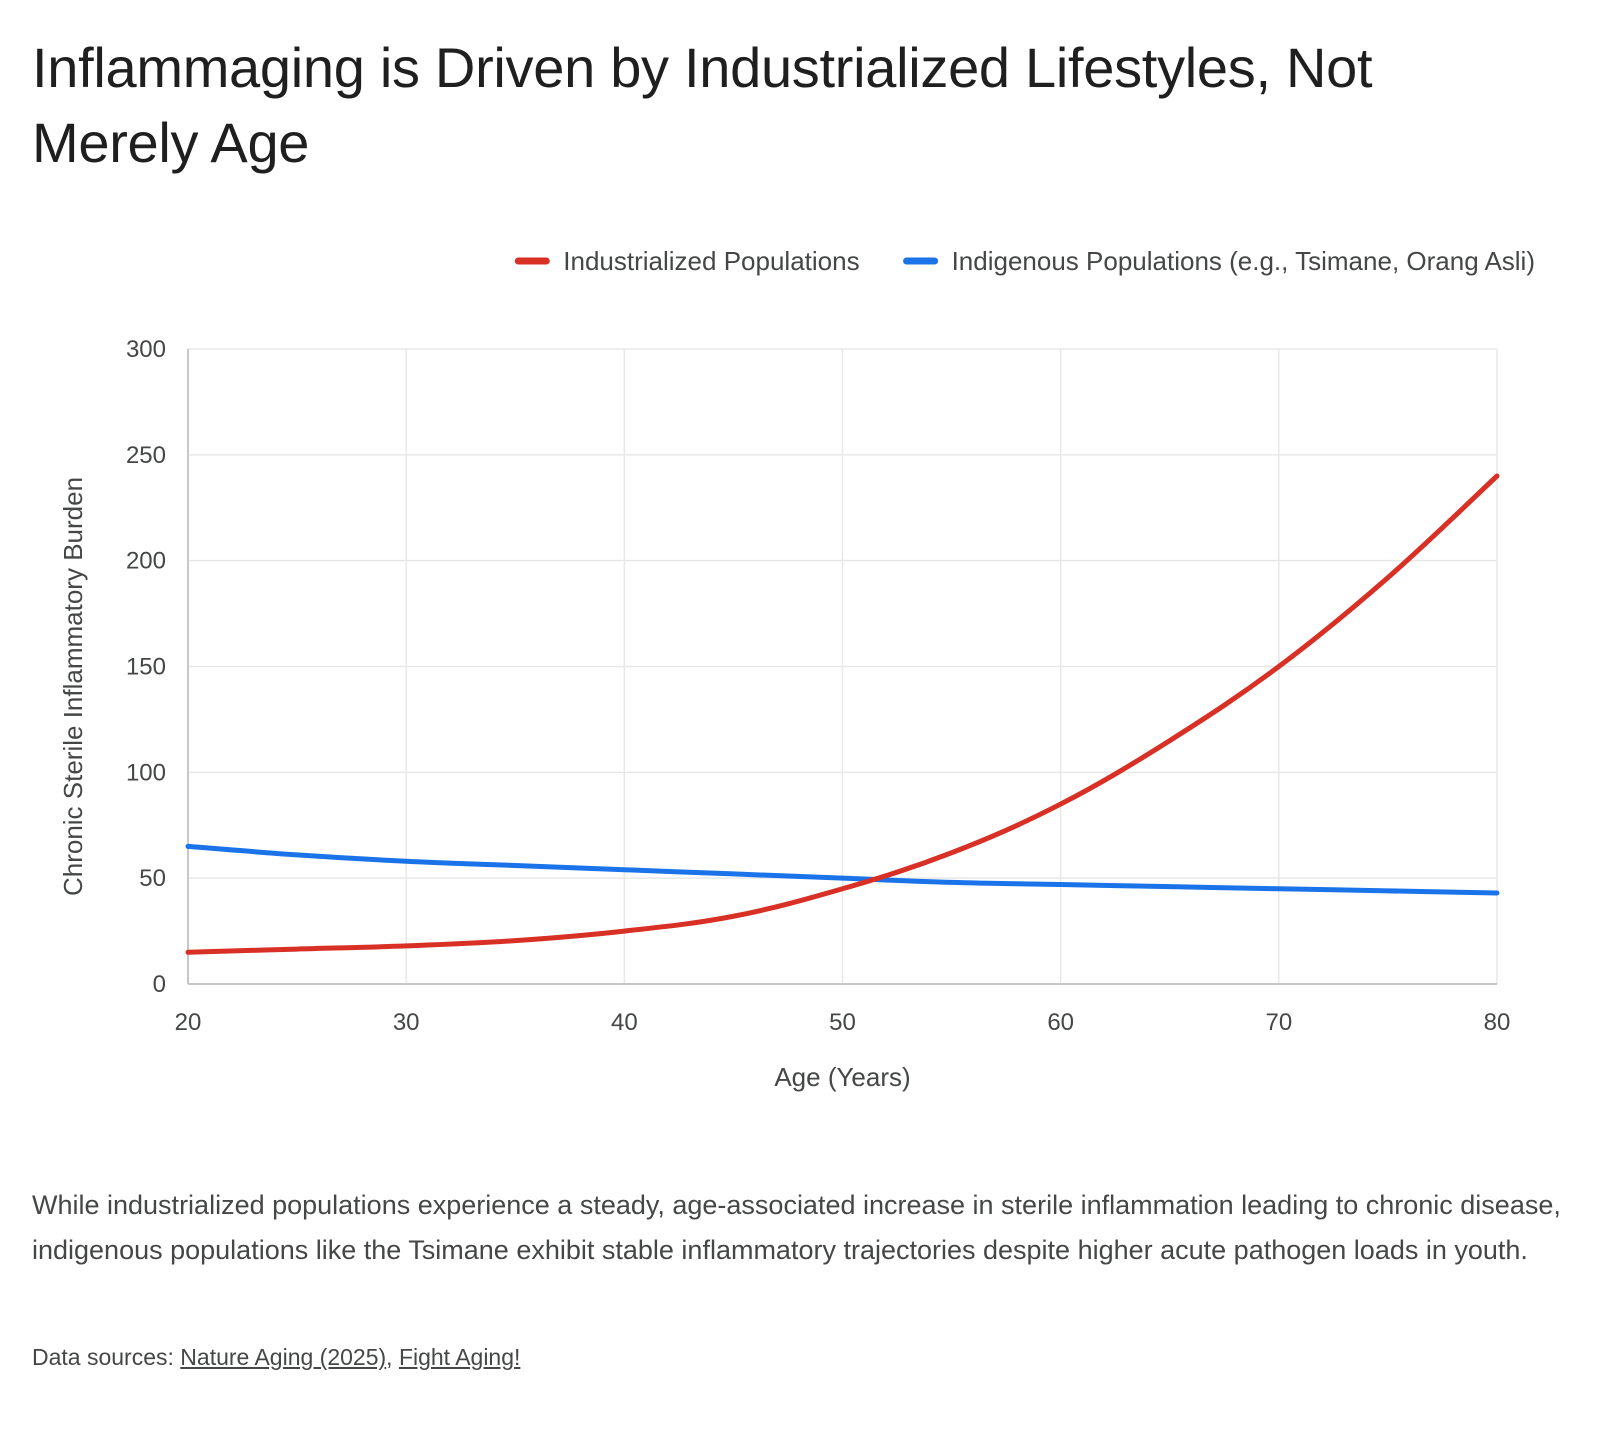 The width and height of the screenshot is (1600, 1434). Describe the element at coordinates (159, 984) in the screenshot. I see `y-tick-label: 0` at that location.